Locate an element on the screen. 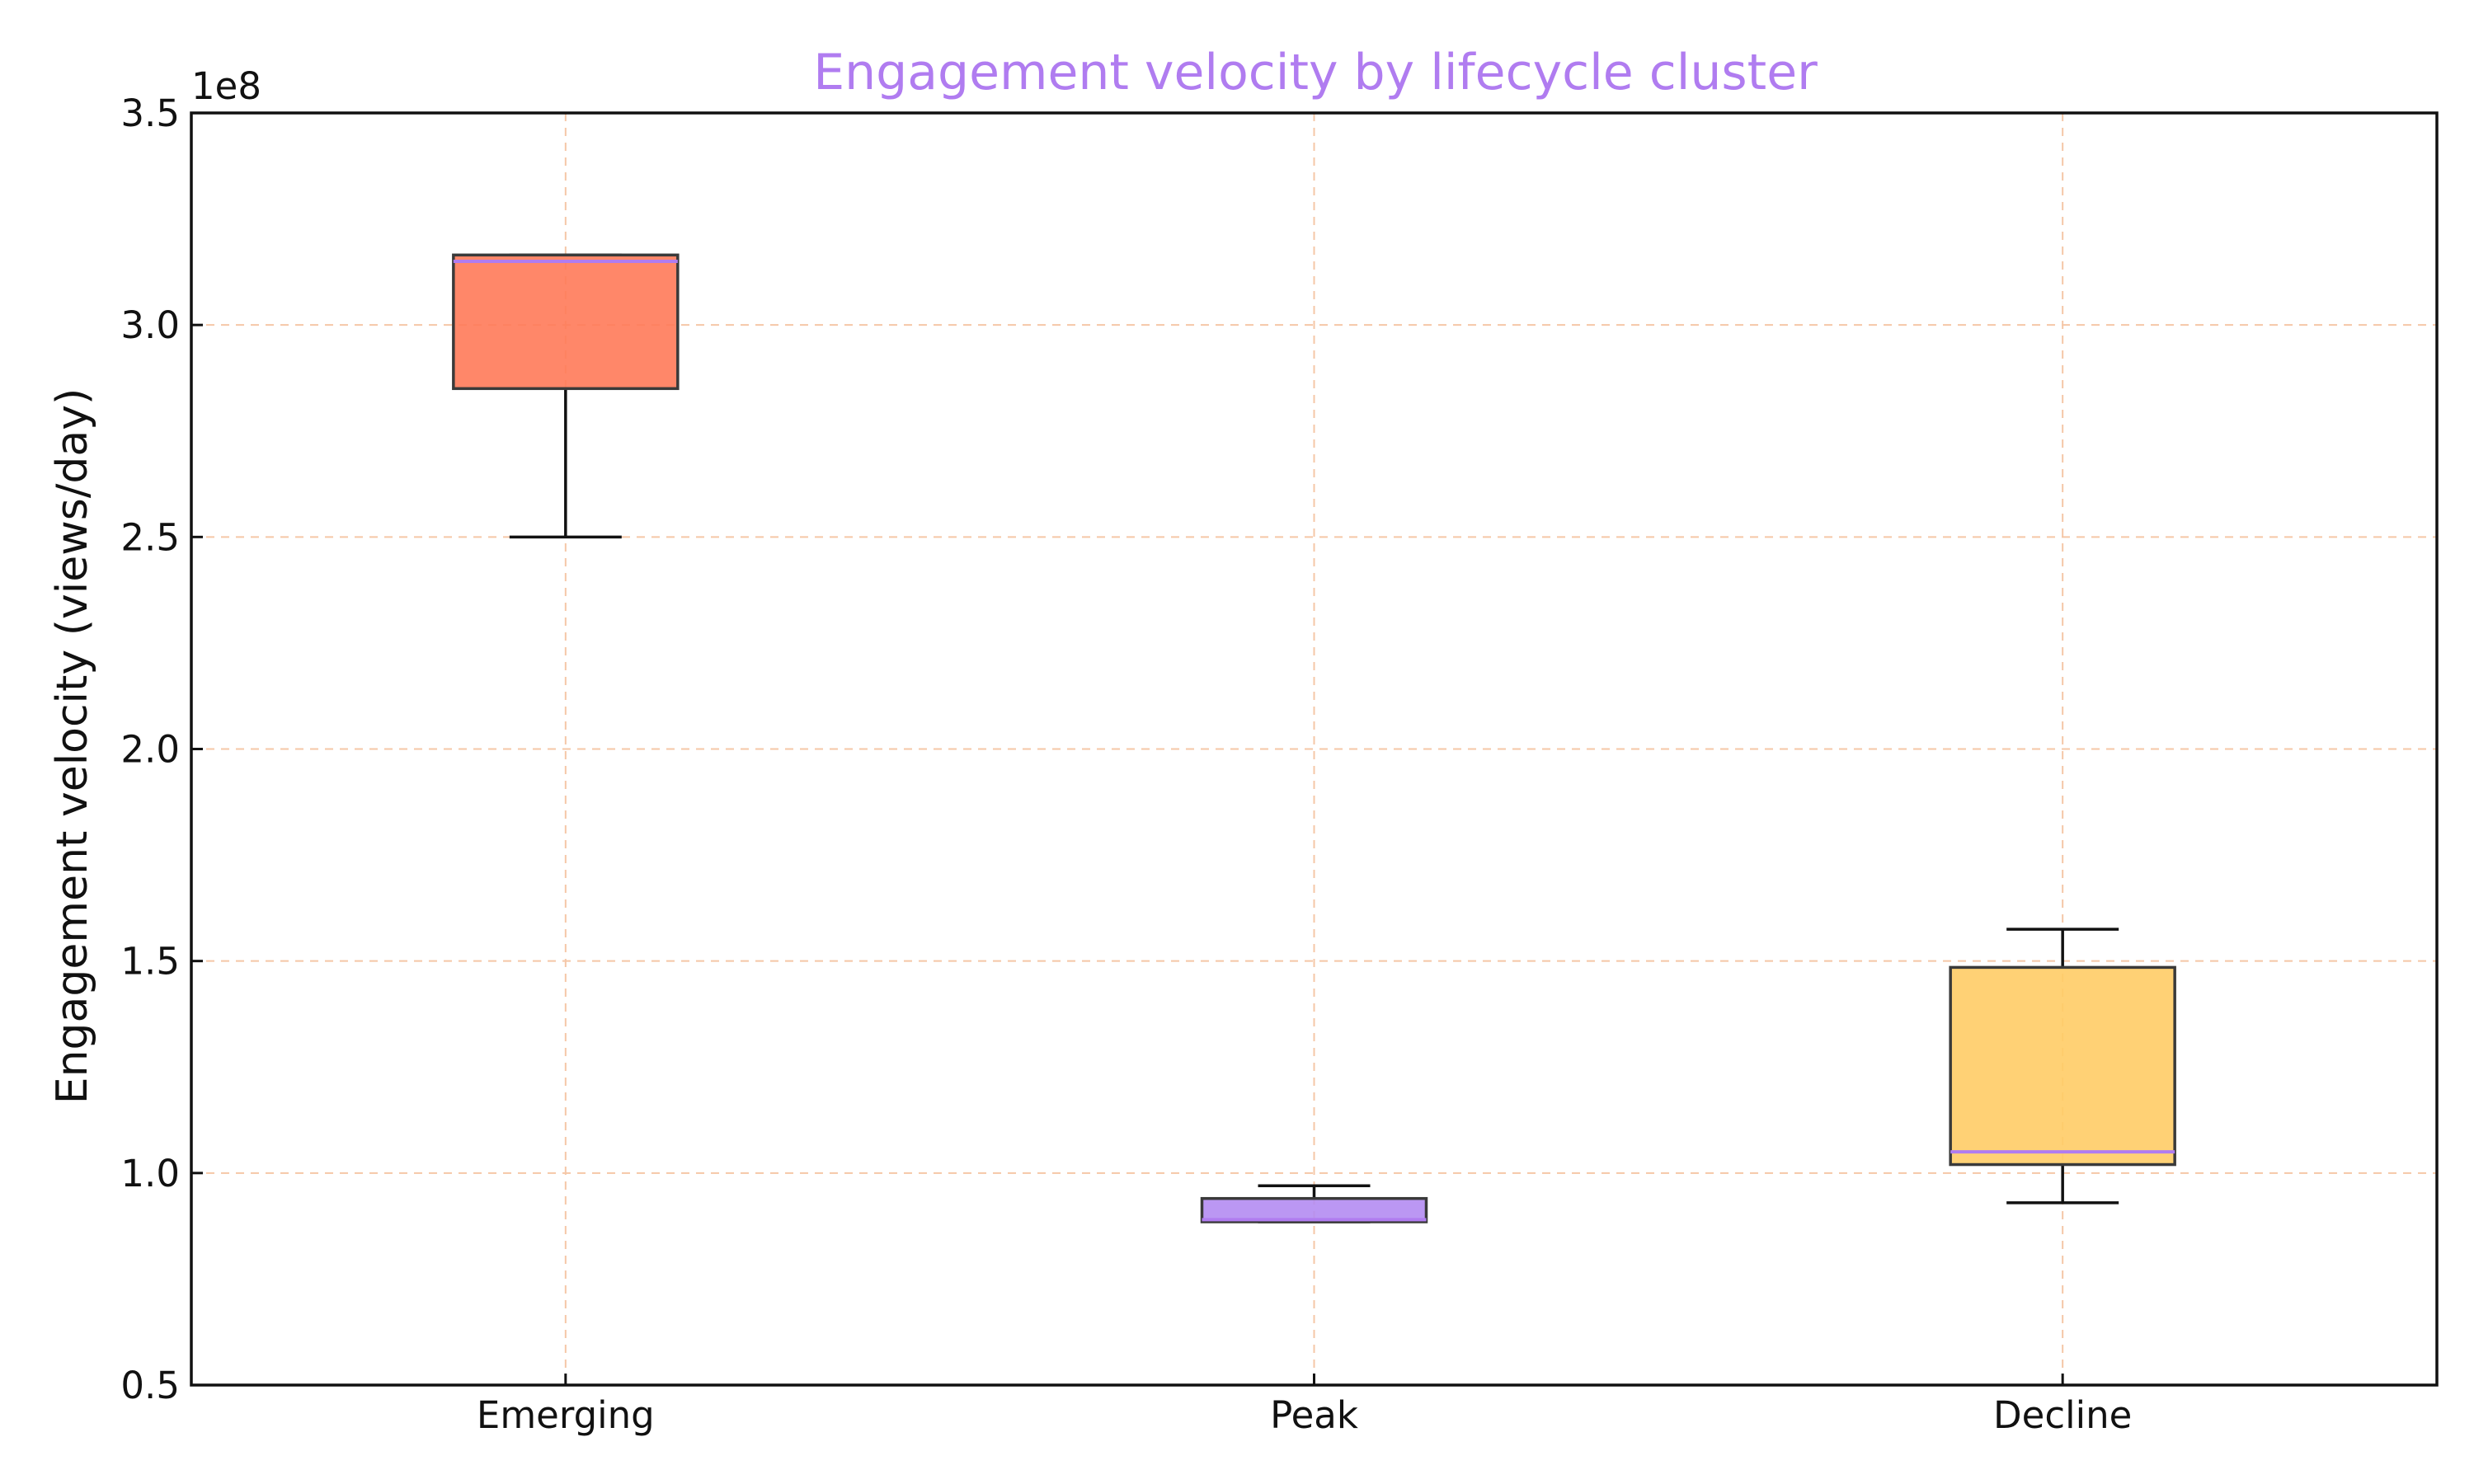 The width and height of the screenshot is (2474, 1484). y-axis-multiplier: 1e8 is located at coordinates (226, 86).